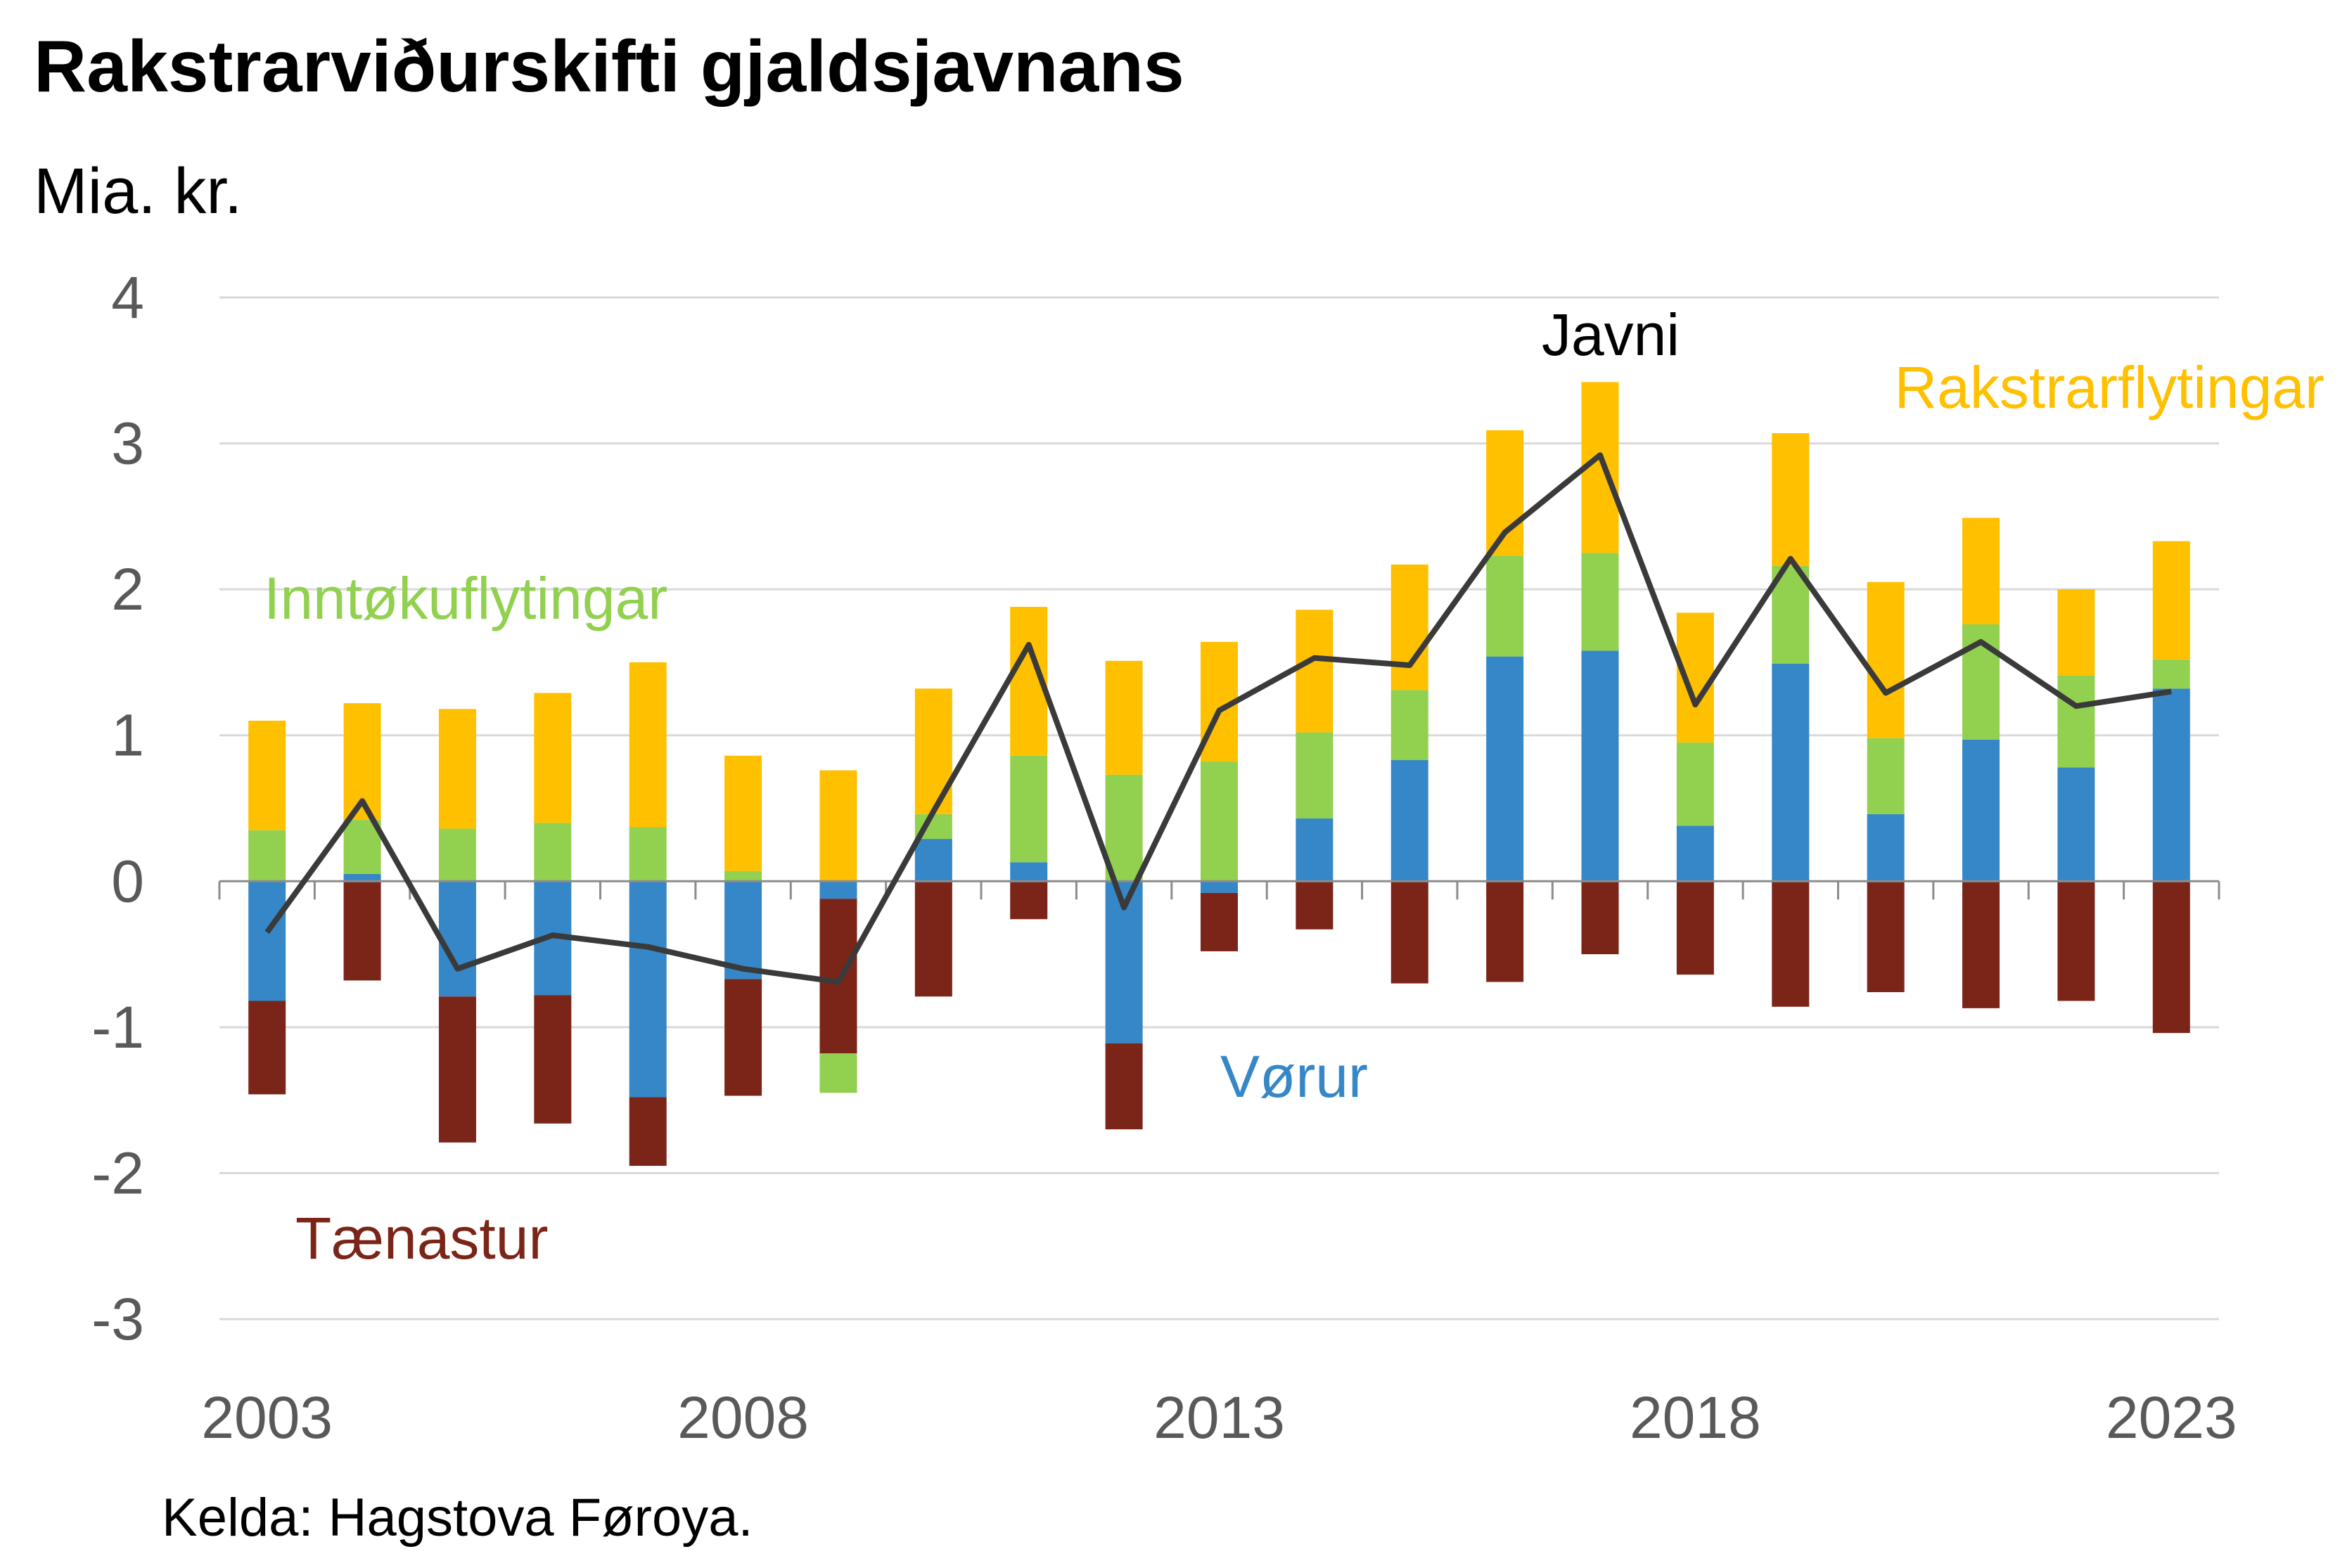 The height and width of the screenshot is (1568, 2347). What do you see at coordinates (1981, 571) in the screenshot?
I see `bar-rakstrarflytingar-2021` at bounding box center [1981, 571].